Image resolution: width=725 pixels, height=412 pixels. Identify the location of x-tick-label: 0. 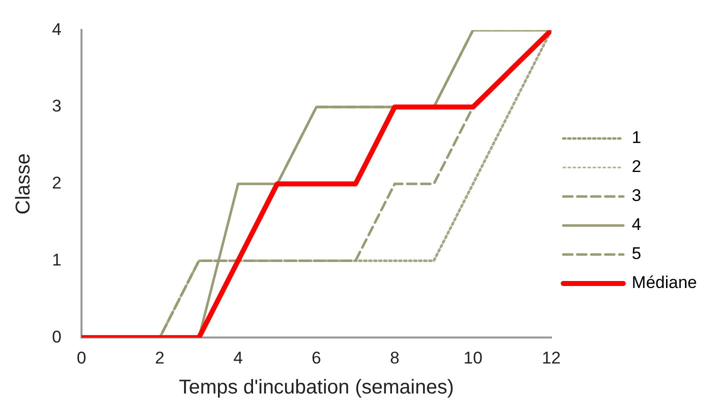
(81, 358).